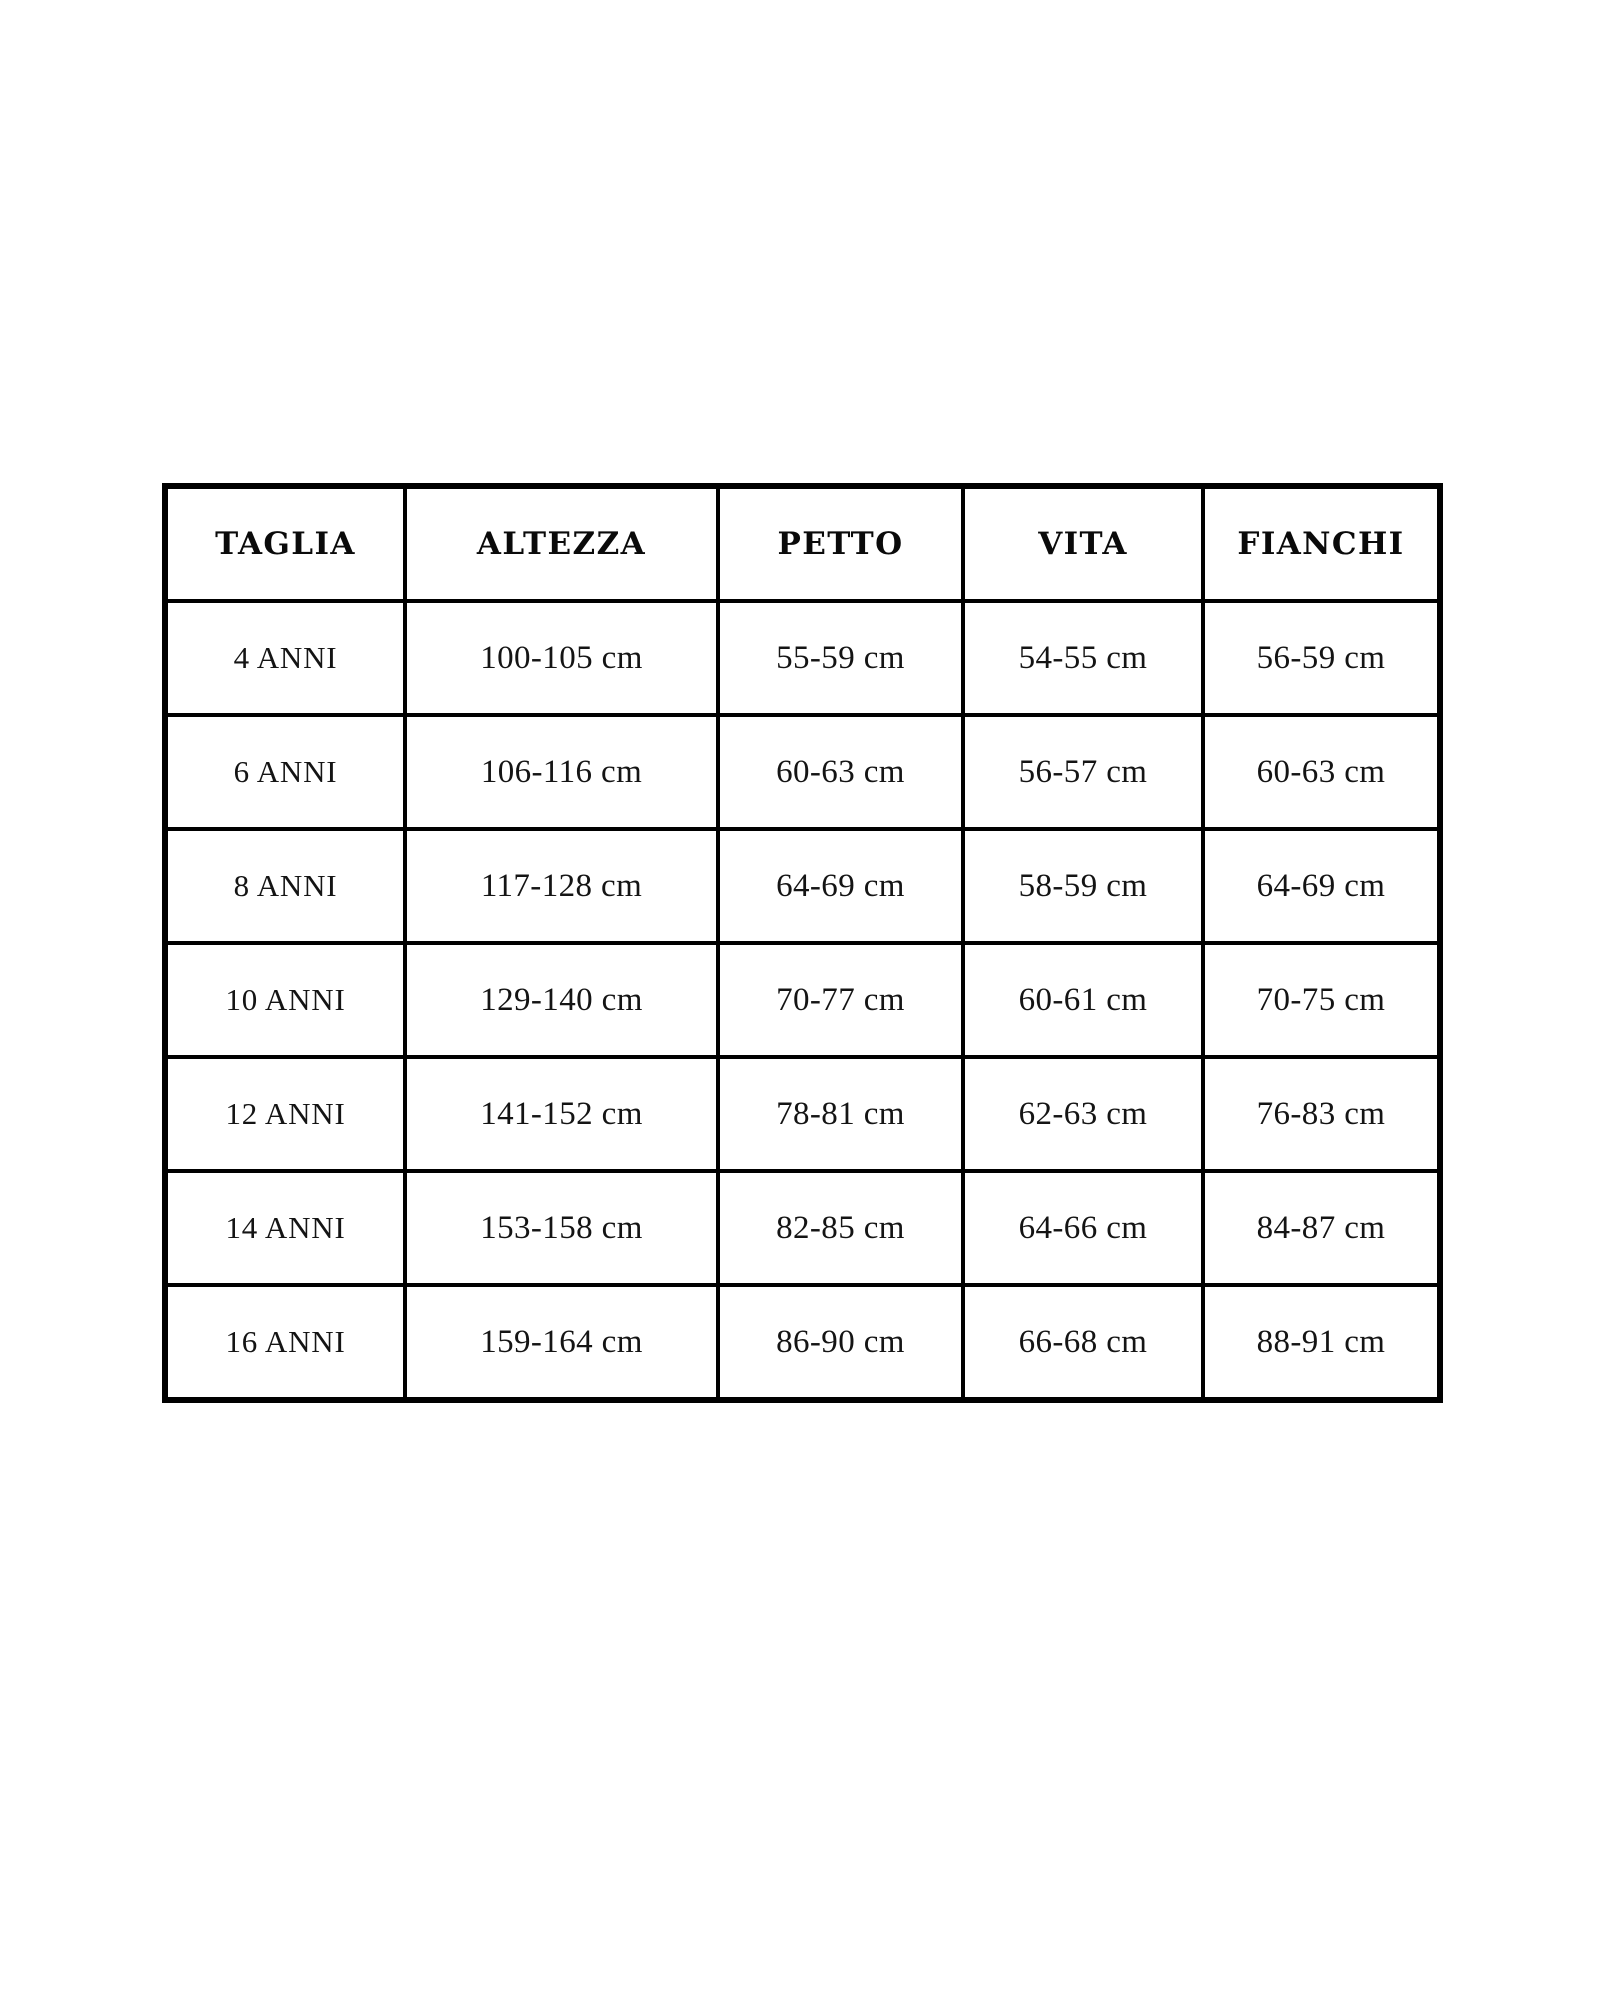 This screenshot has width=1600, height=2000. I want to click on cell-taglia: 16 ANNI, so click(285, 1342).